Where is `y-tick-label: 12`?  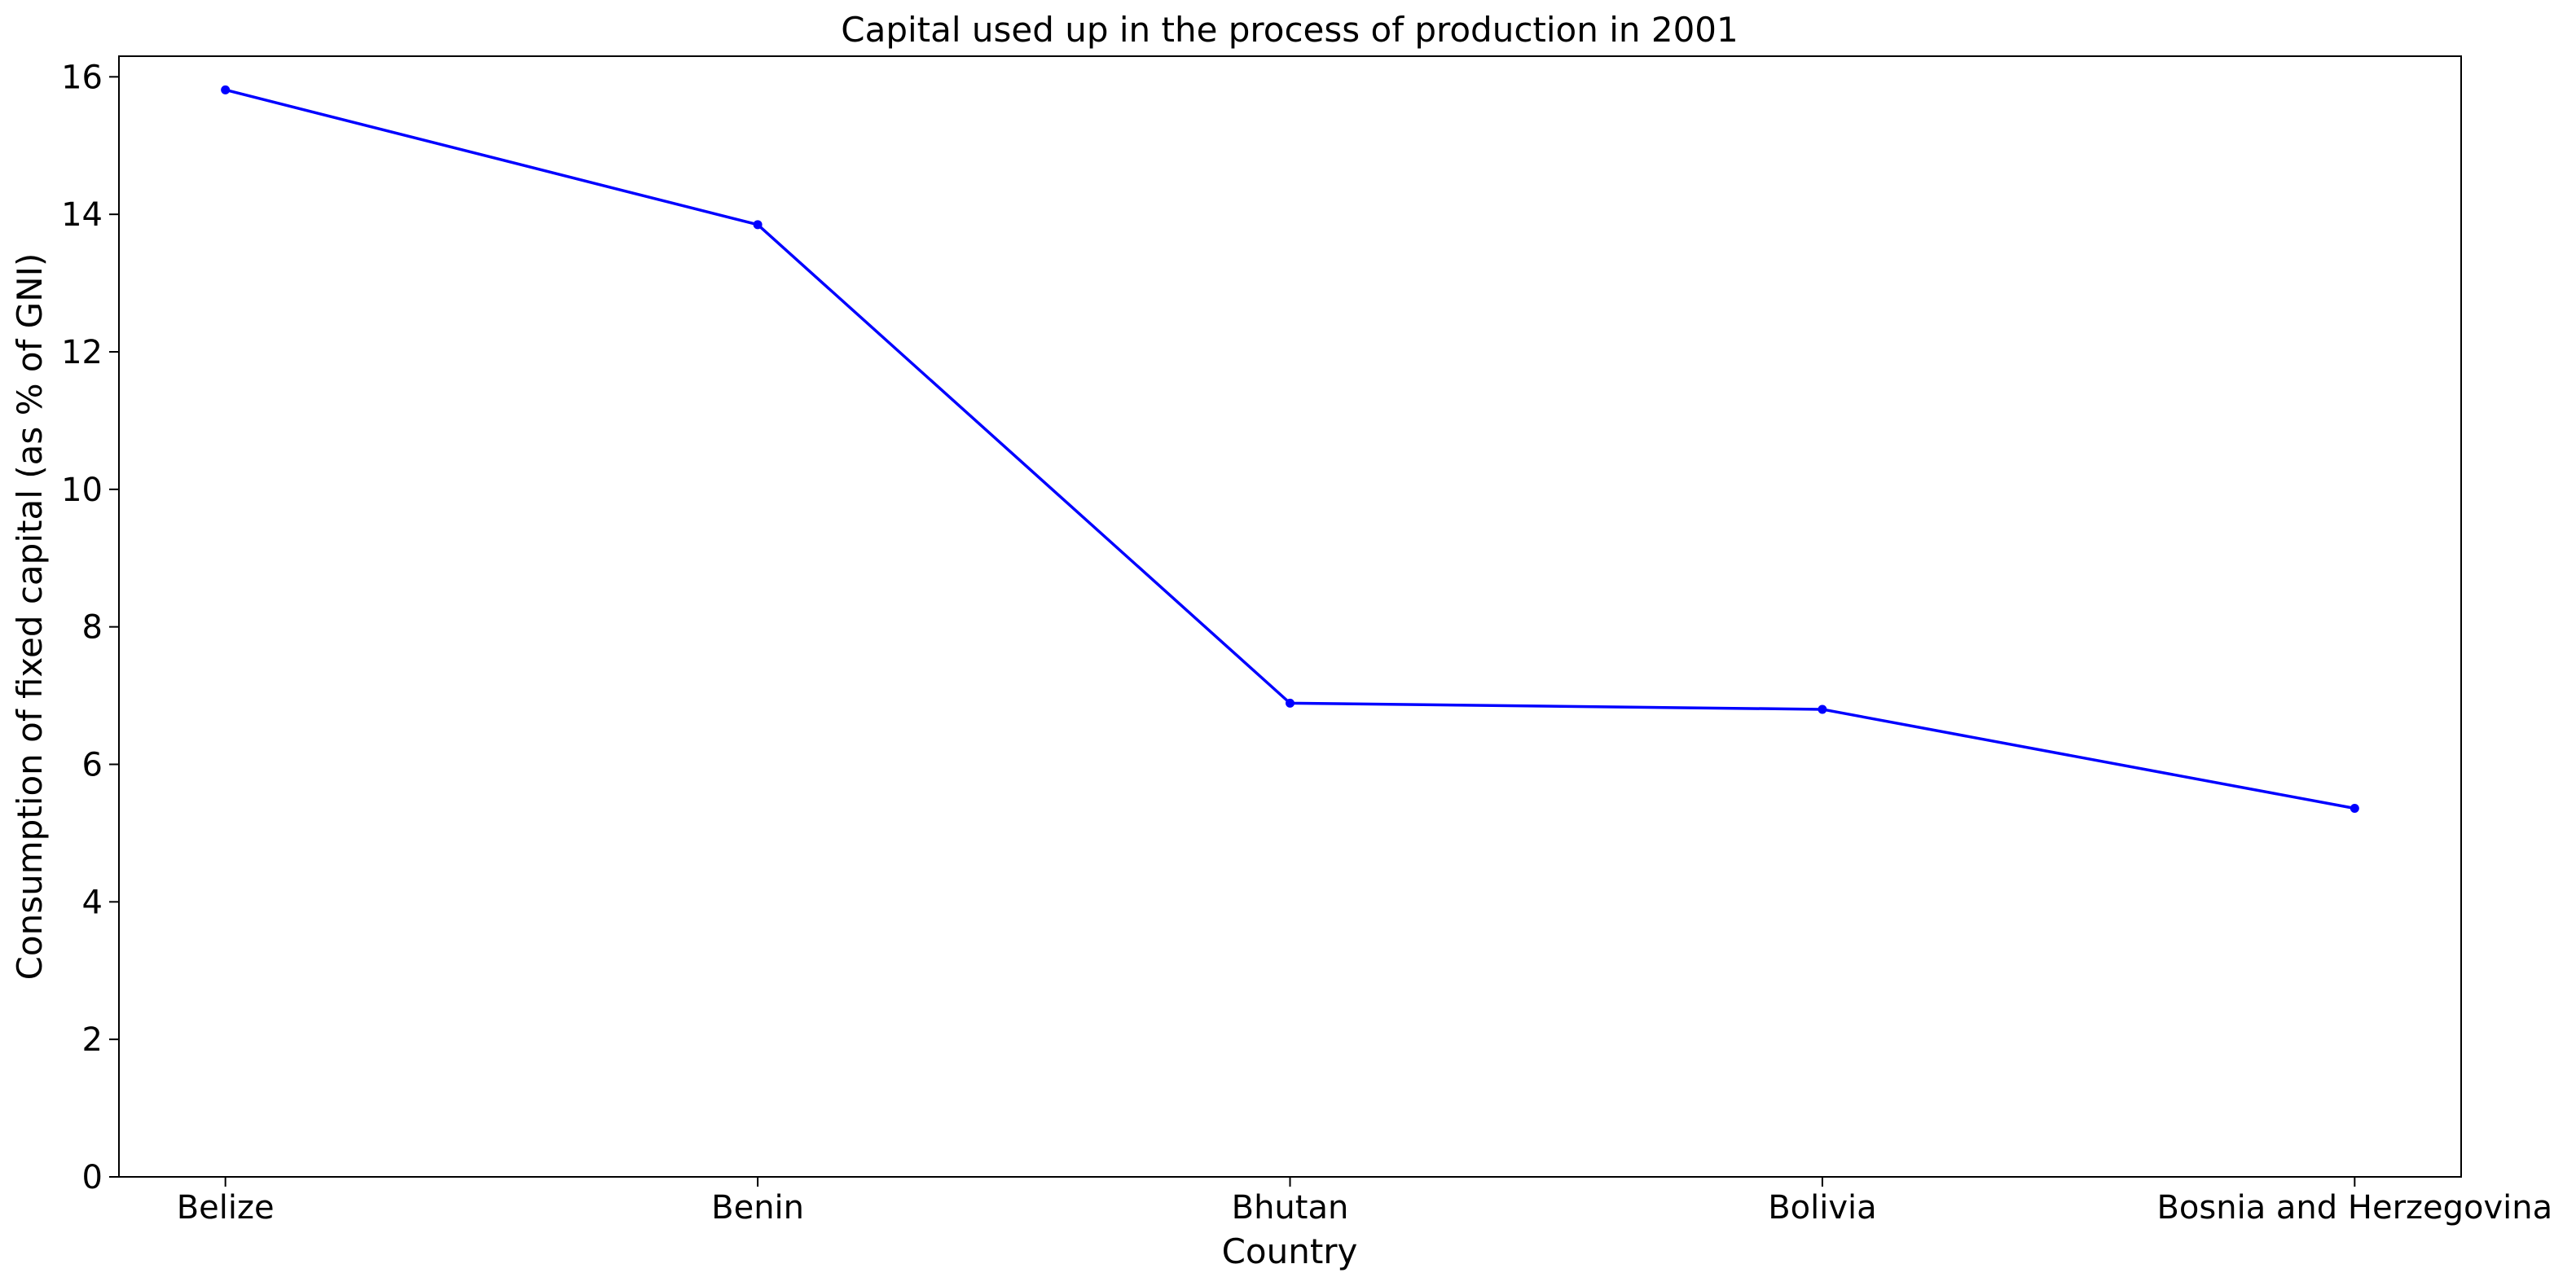 y-tick-label: 12 is located at coordinates (82, 352).